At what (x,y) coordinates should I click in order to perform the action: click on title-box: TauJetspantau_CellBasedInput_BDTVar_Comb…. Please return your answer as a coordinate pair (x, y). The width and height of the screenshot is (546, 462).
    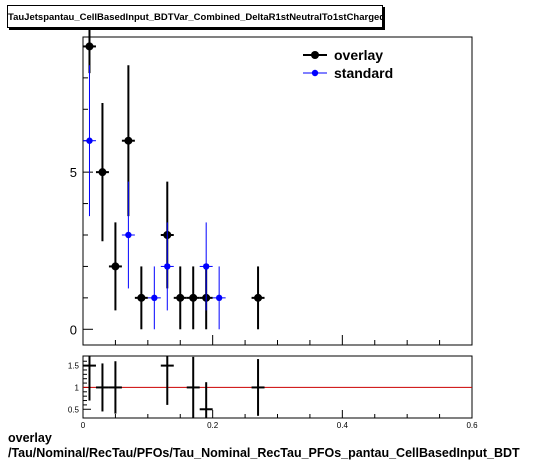
    Looking at the image, I should click on (195, 16).